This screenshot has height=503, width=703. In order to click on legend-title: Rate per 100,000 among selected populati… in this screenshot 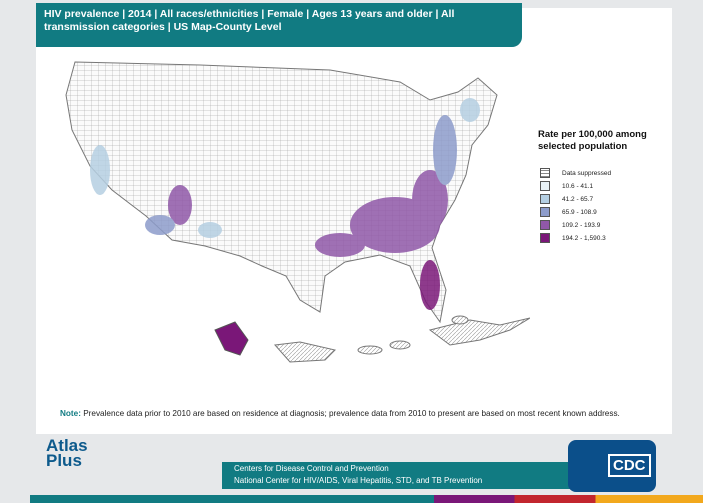, I will do `click(592, 140)`.